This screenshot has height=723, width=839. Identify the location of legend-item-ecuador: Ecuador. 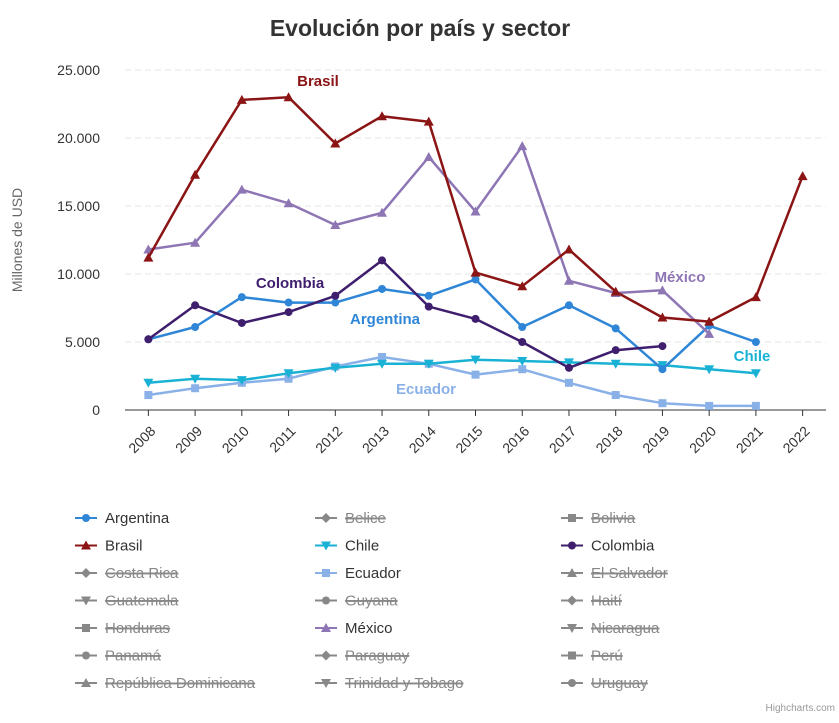
(373, 573).